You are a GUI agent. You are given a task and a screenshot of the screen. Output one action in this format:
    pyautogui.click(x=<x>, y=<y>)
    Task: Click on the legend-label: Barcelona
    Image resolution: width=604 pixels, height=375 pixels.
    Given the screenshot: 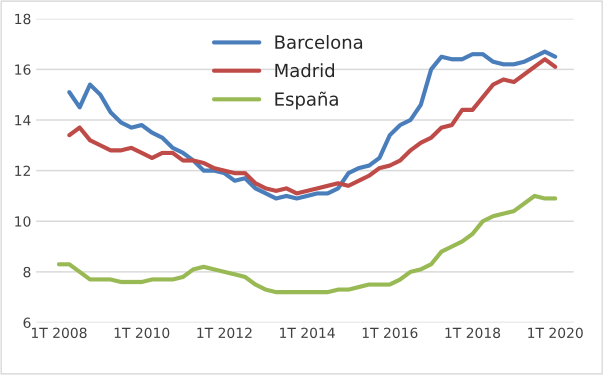 What is the action you would take?
    pyautogui.click(x=318, y=42)
    